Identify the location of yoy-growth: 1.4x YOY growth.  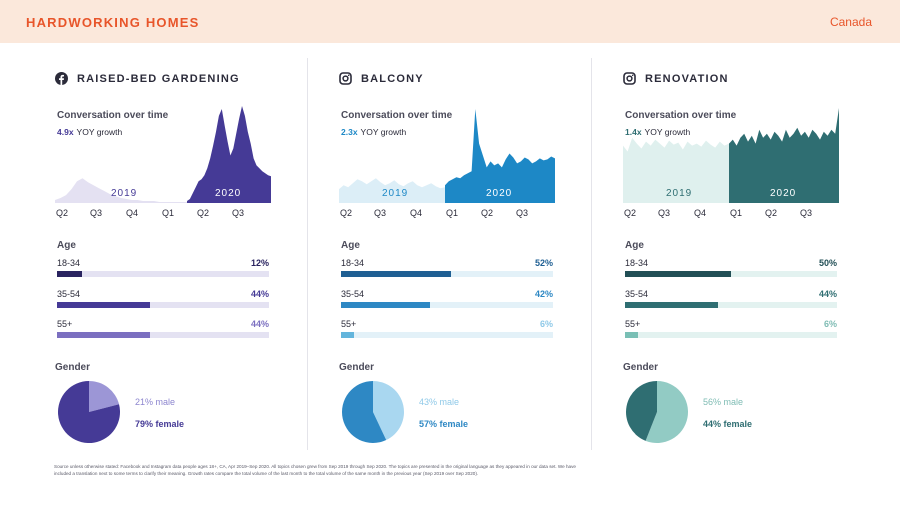
(657, 132).